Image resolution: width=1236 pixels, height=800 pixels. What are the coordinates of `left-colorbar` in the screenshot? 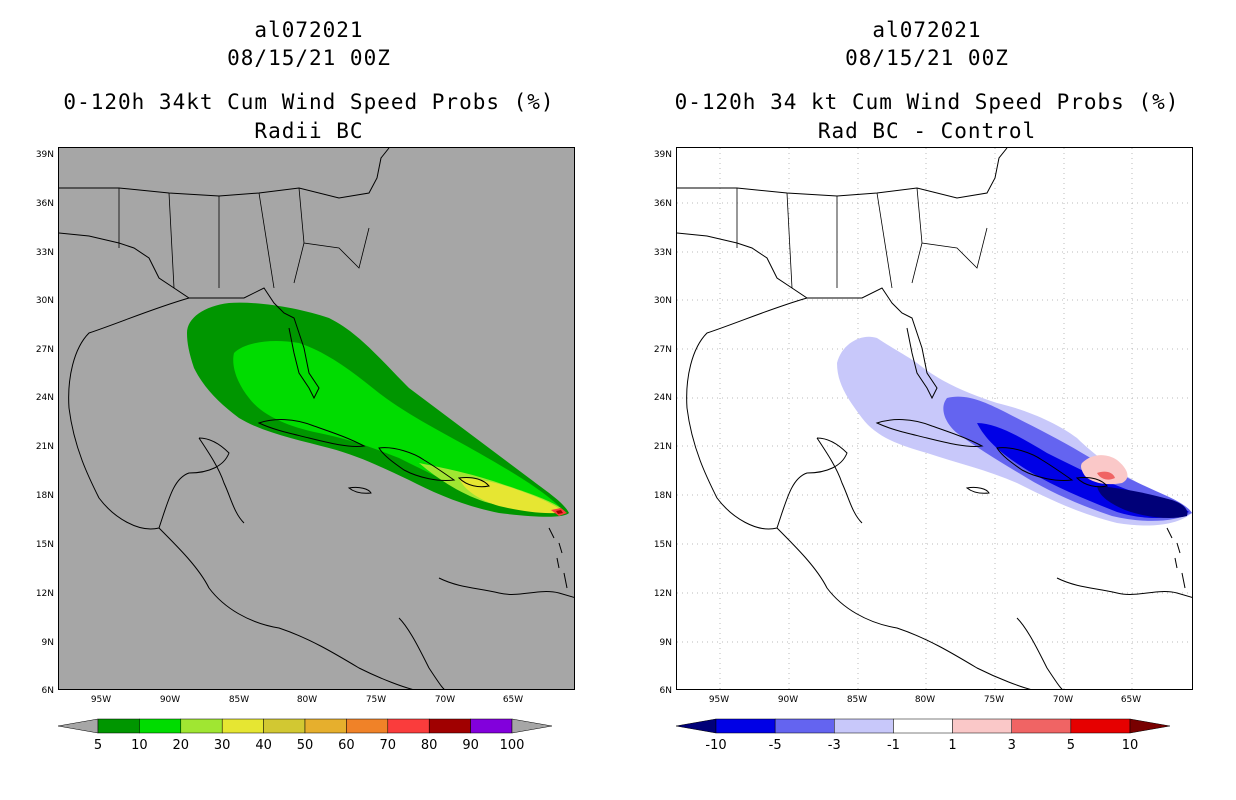 It's located at (305, 726).